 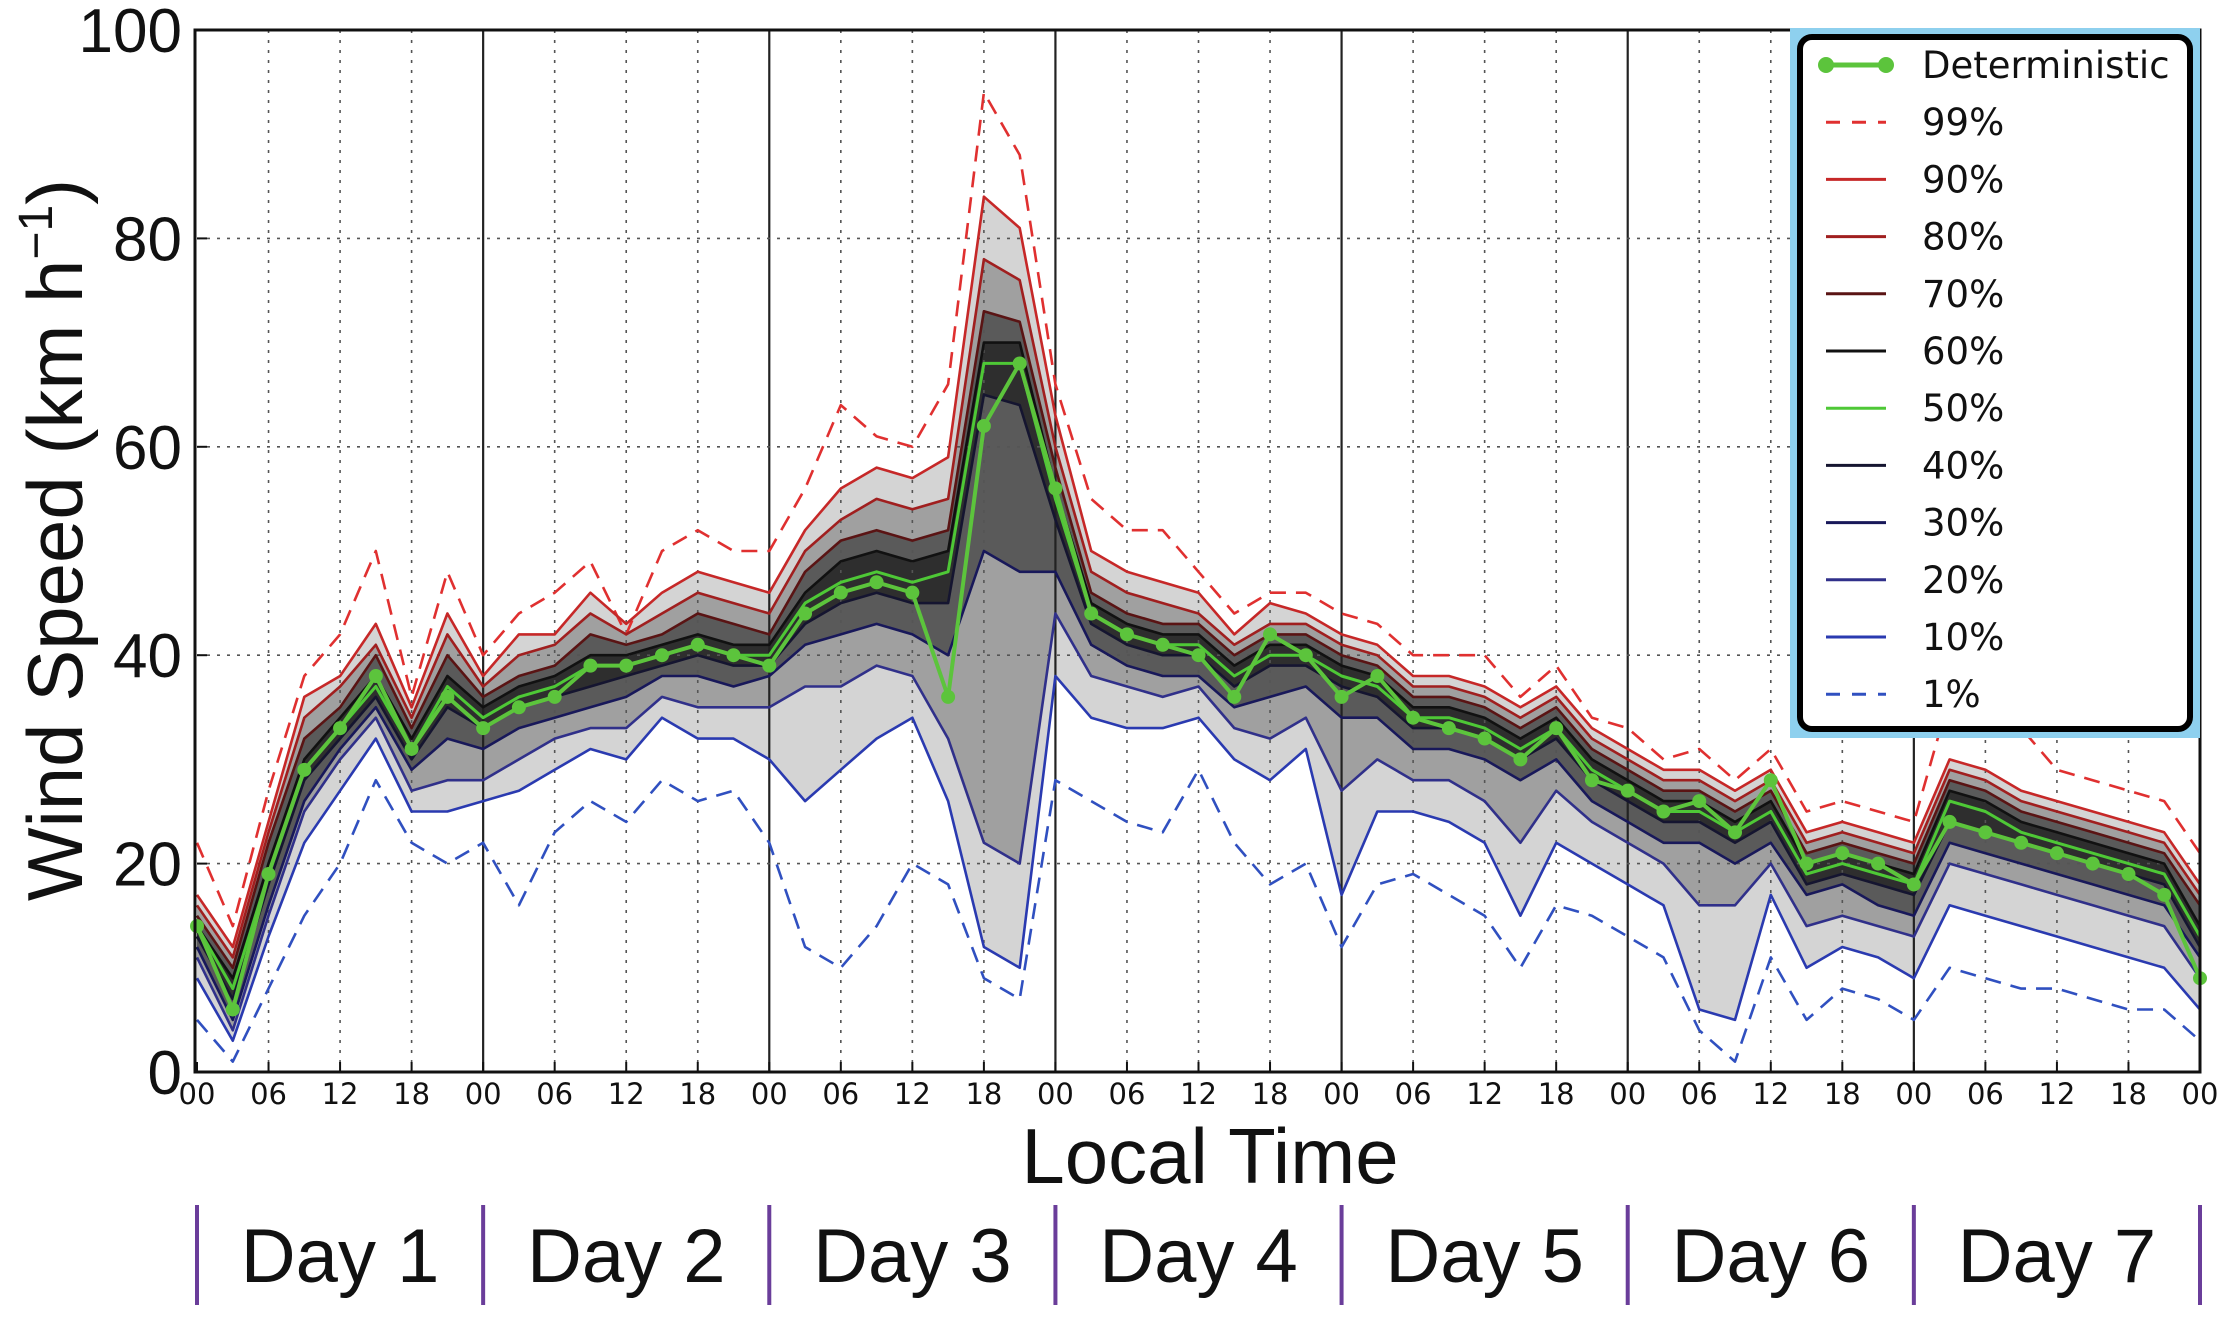 I want to click on legend-label-deterministic: Deterministic, so click(x=2046, y=65).